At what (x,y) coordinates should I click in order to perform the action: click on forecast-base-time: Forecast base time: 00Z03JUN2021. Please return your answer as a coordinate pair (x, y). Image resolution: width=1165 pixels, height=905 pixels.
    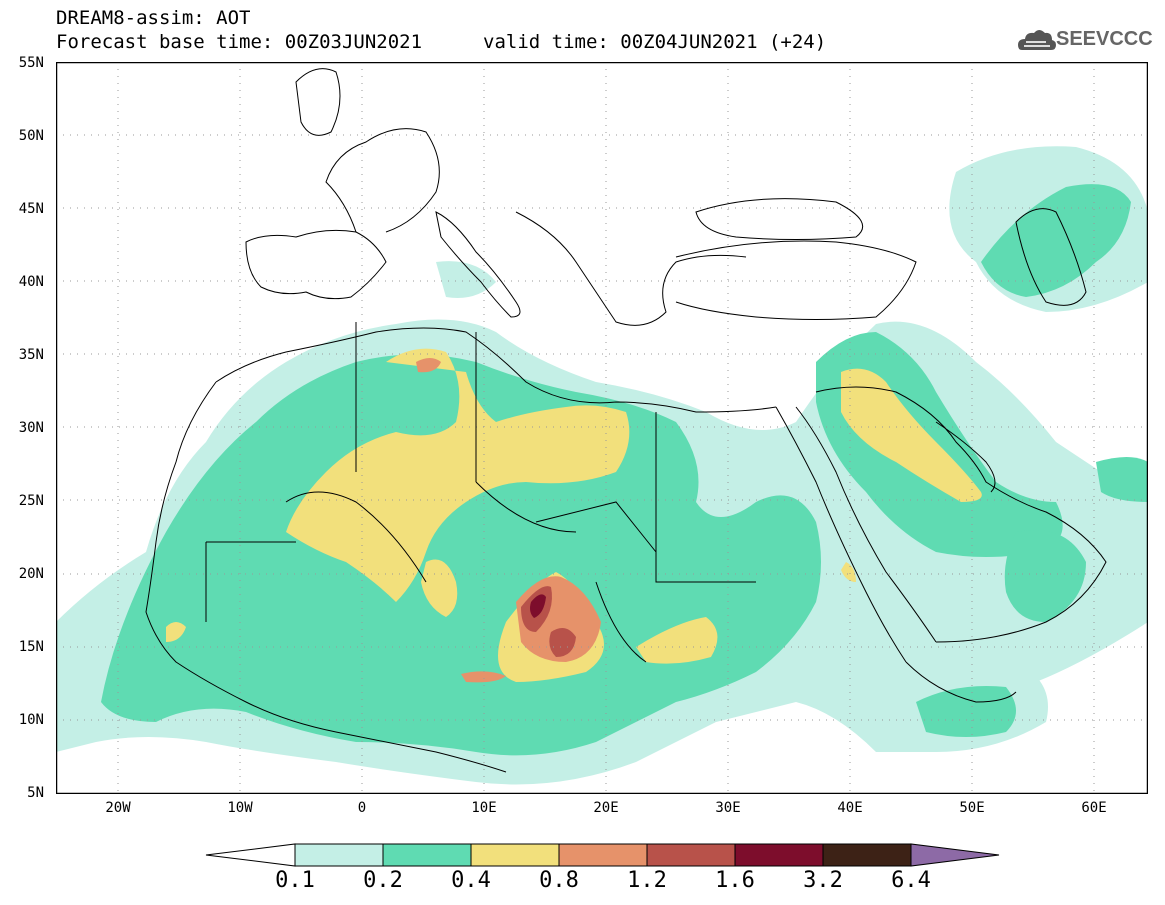
    Looking at the image, I should click on (239, 42).